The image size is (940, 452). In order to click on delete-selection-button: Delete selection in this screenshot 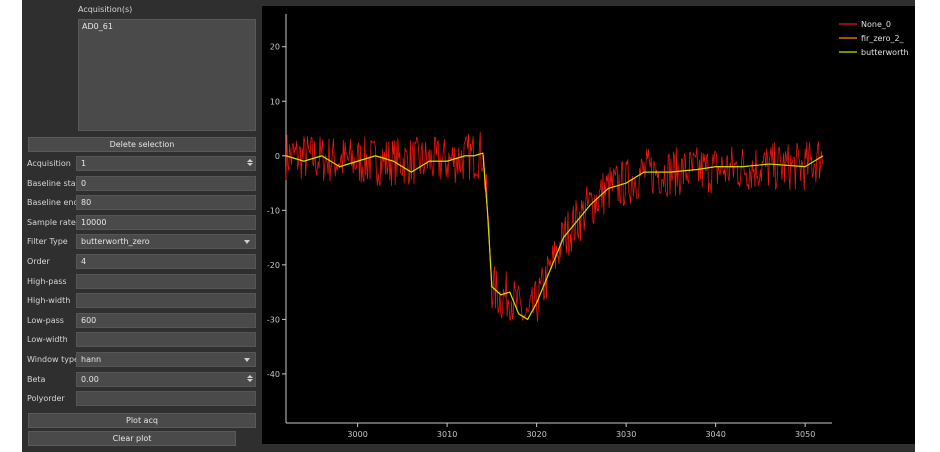, I will do `click(142, 144)`.